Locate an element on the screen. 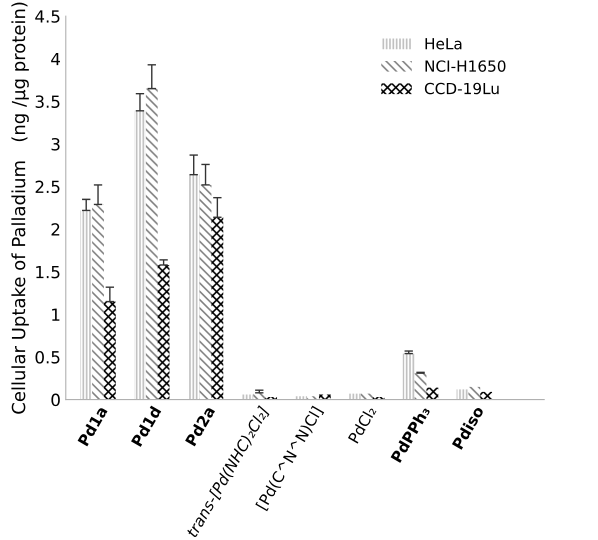  y-tick-label: 0 is located at coordinates (55, 400).